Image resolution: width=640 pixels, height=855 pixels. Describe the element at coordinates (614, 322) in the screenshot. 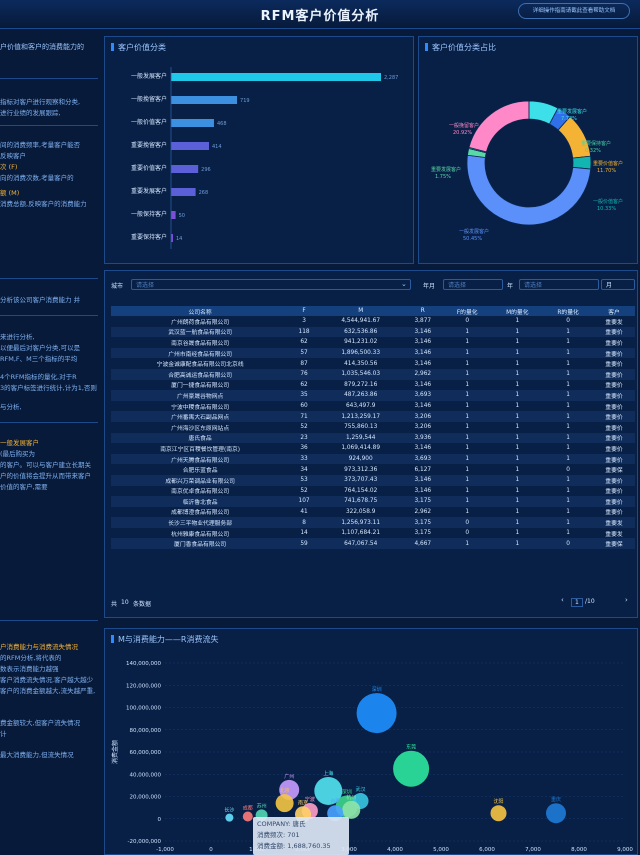

I see `table-cell: 重要发` at that location.